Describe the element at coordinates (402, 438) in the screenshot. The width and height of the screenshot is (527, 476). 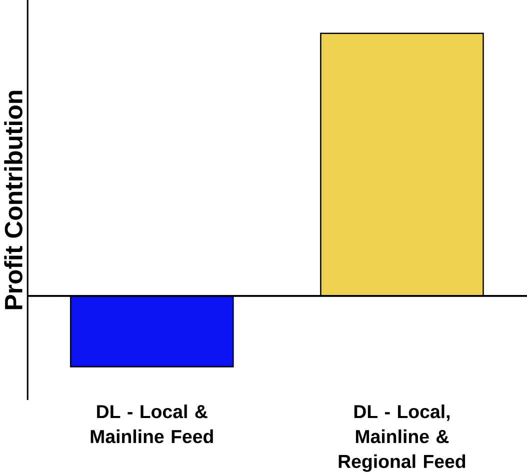
I see `x-tick-label: DL - Local, Mainline & Regional Feed` at that location.